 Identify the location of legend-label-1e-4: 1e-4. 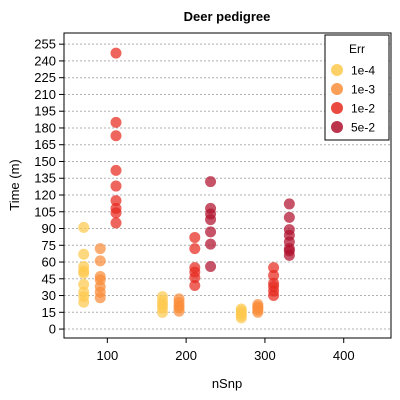
(363, 71).